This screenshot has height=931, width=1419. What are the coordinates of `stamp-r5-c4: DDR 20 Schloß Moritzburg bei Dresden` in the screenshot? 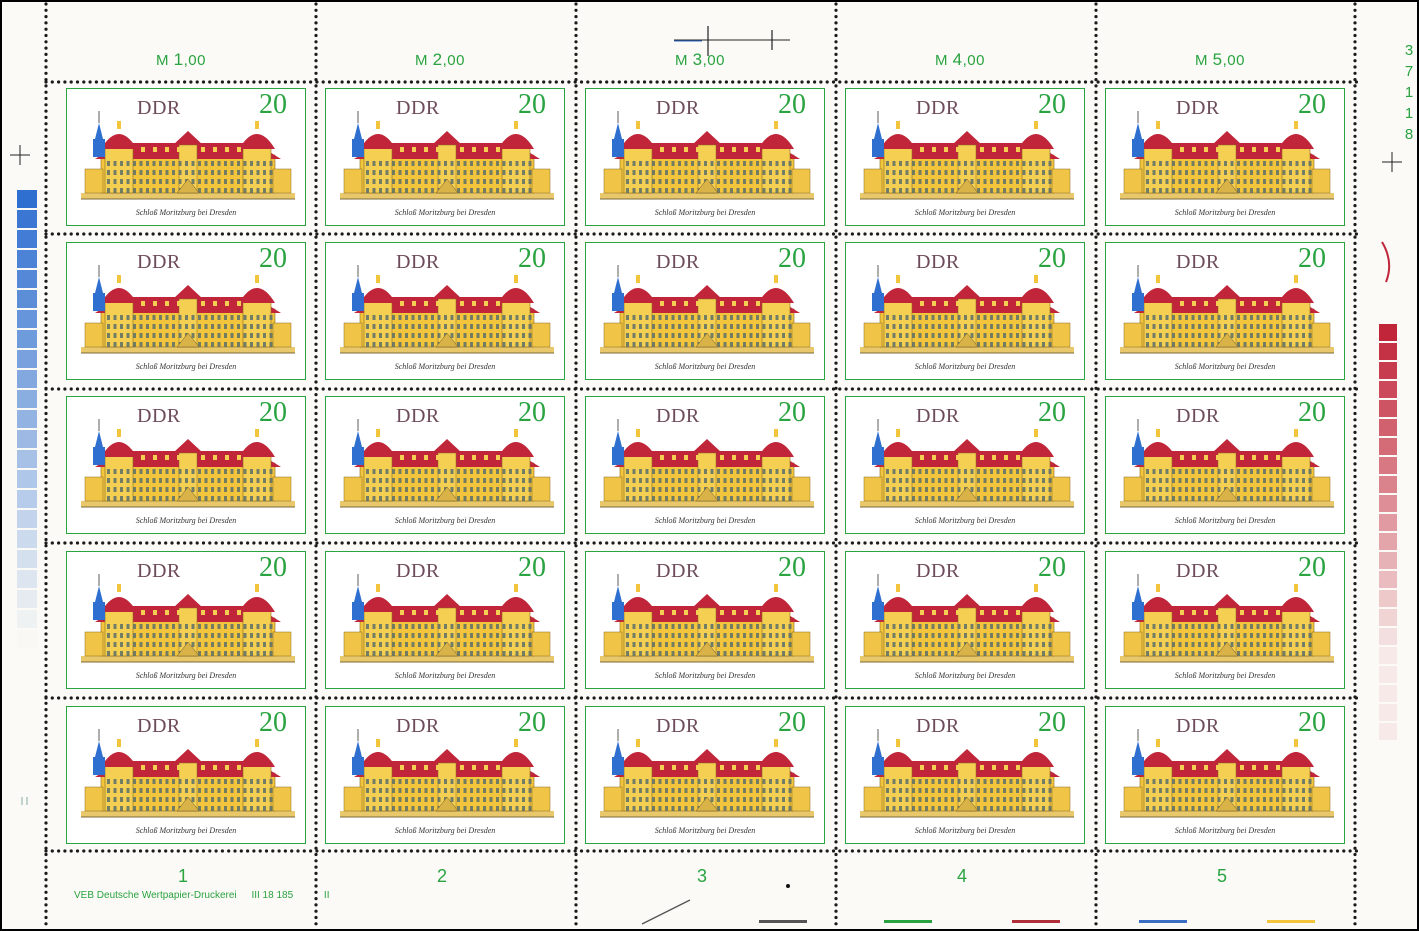 It's located at (965, 775).